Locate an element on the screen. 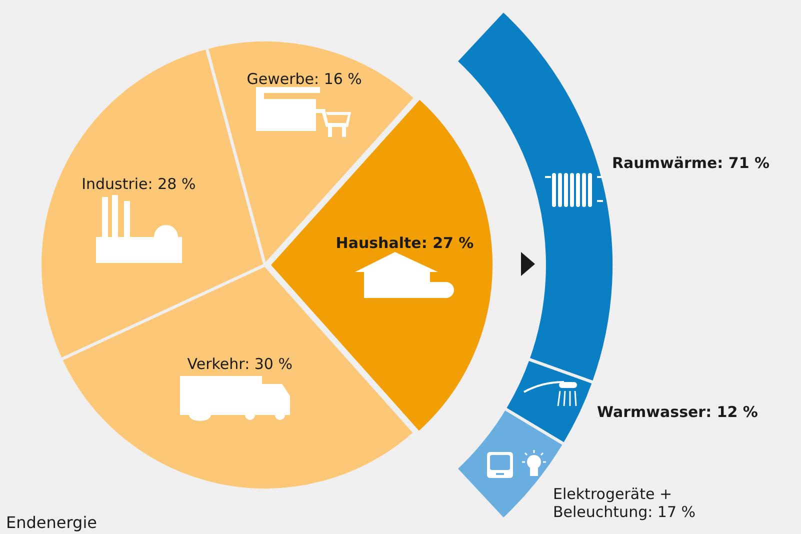 Image resolution: width=801 pixels, height=534 pixels. slice-label: Industrie: 28 % is located at coordinates (139, 183).